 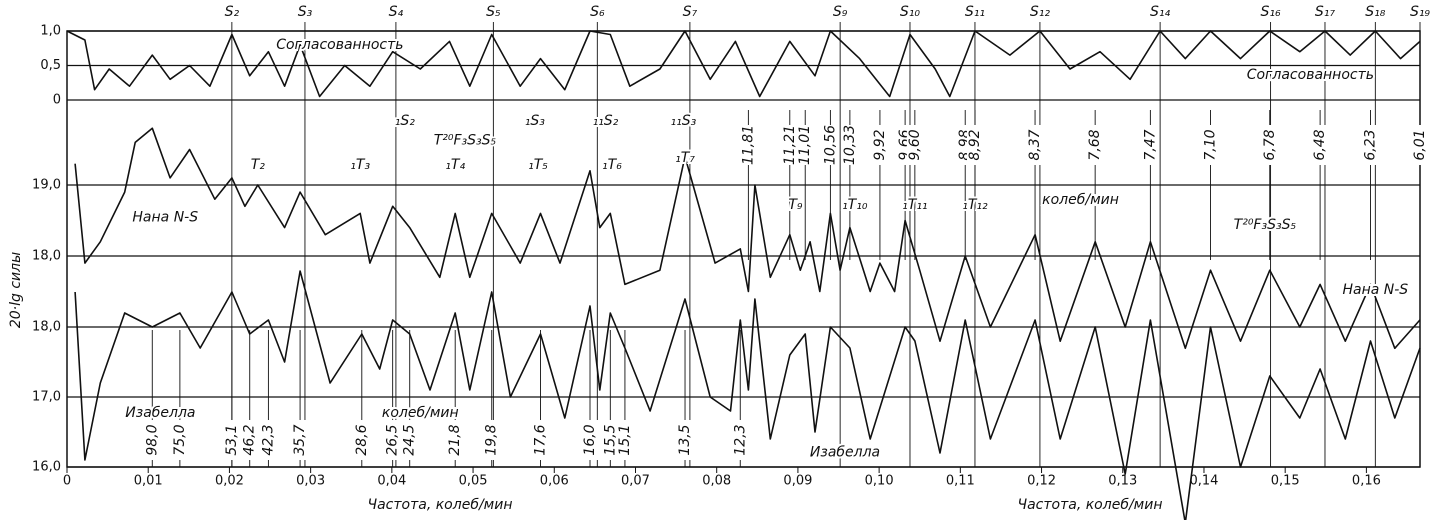 I want to click on y-tick-label: 18,0, so click(x=46, y=256).